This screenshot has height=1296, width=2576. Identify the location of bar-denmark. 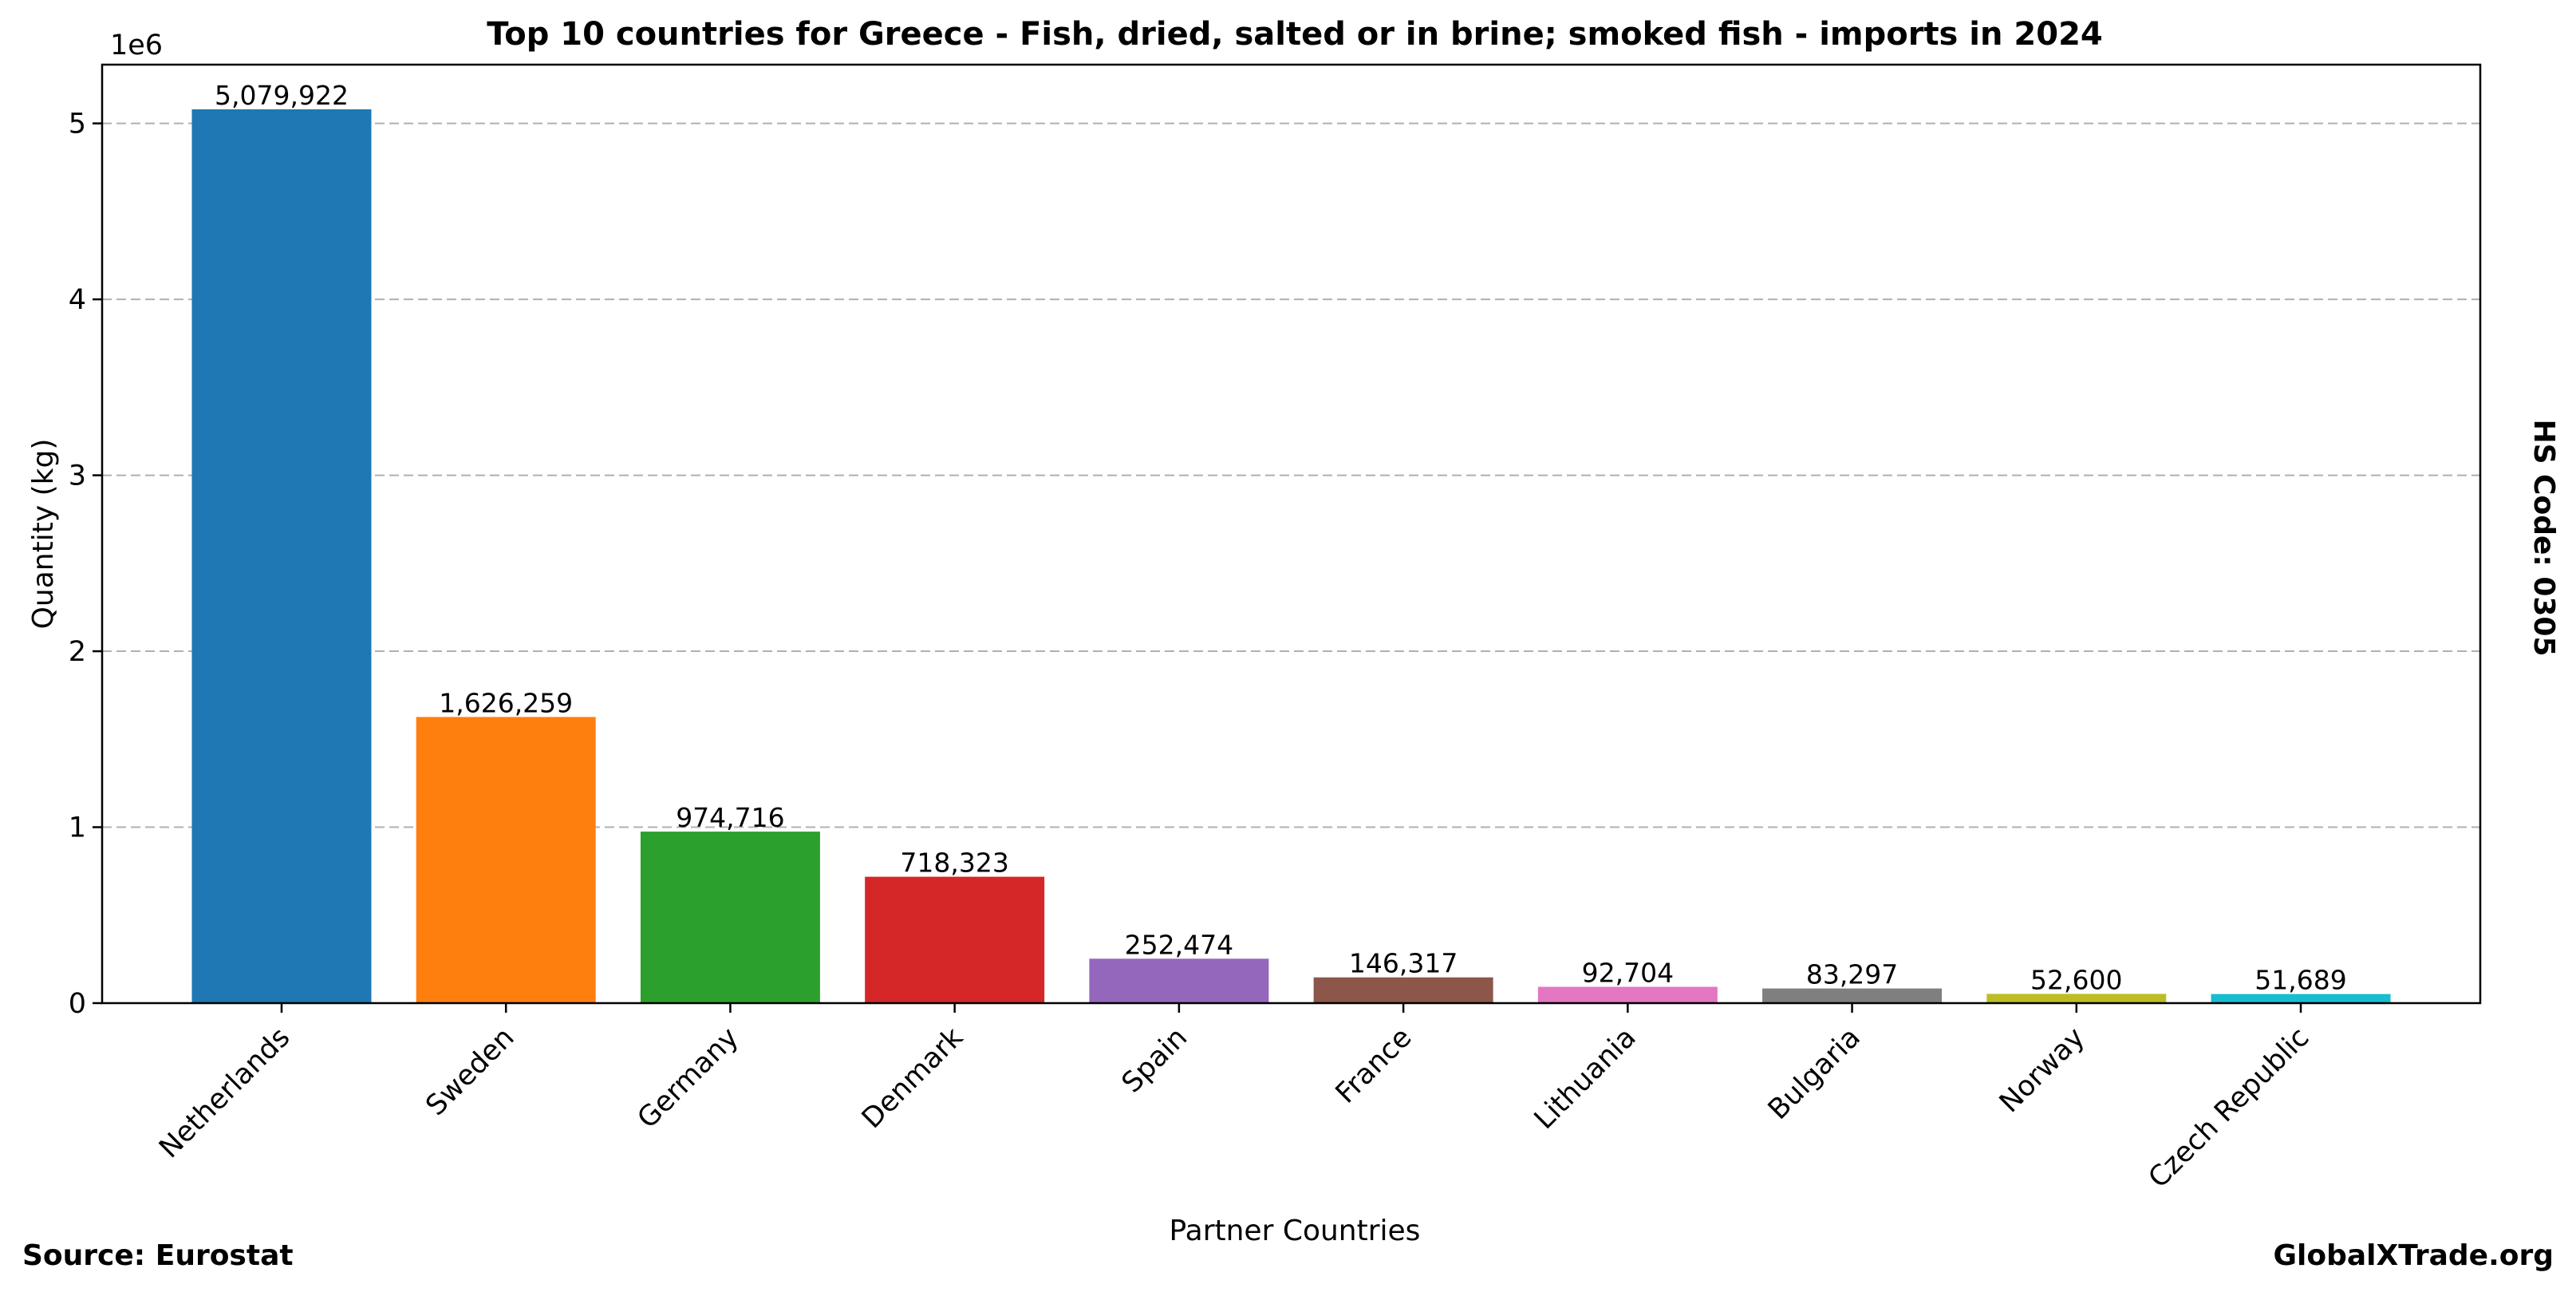
(955, 939).